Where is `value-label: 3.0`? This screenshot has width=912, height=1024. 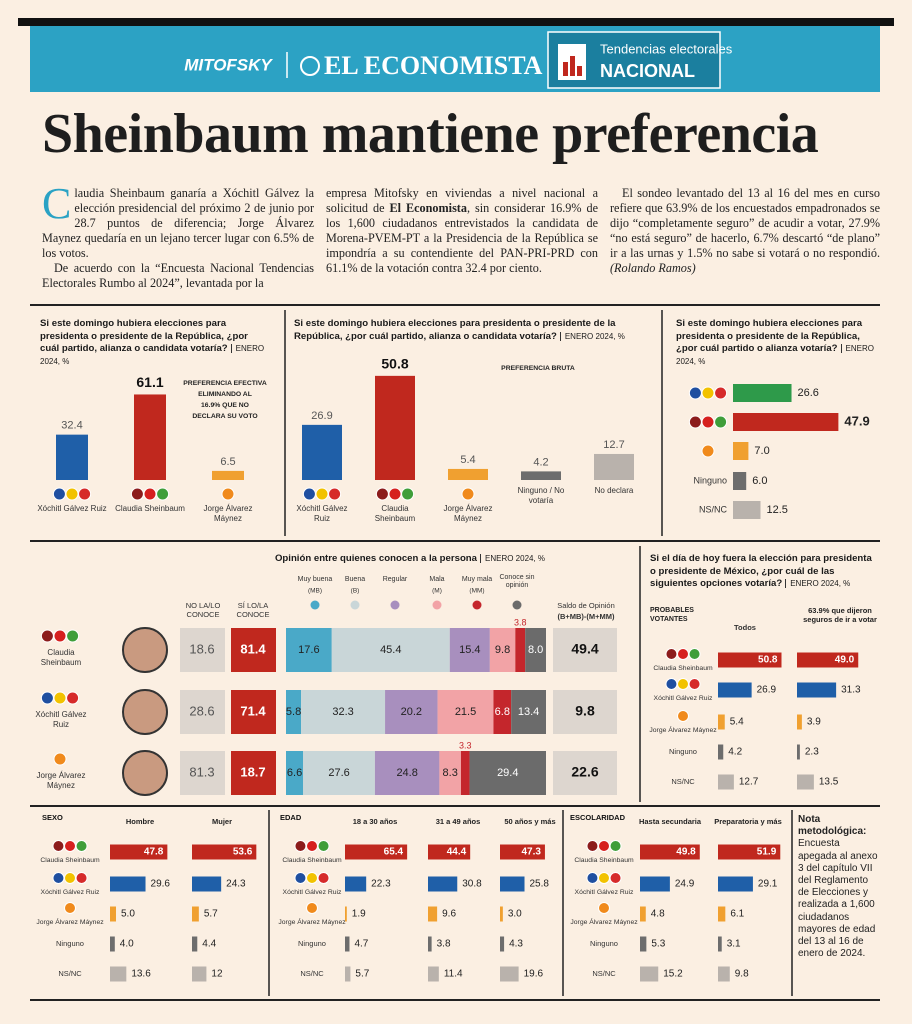 value-label: 3.0 is located at coordinates (515, 914).